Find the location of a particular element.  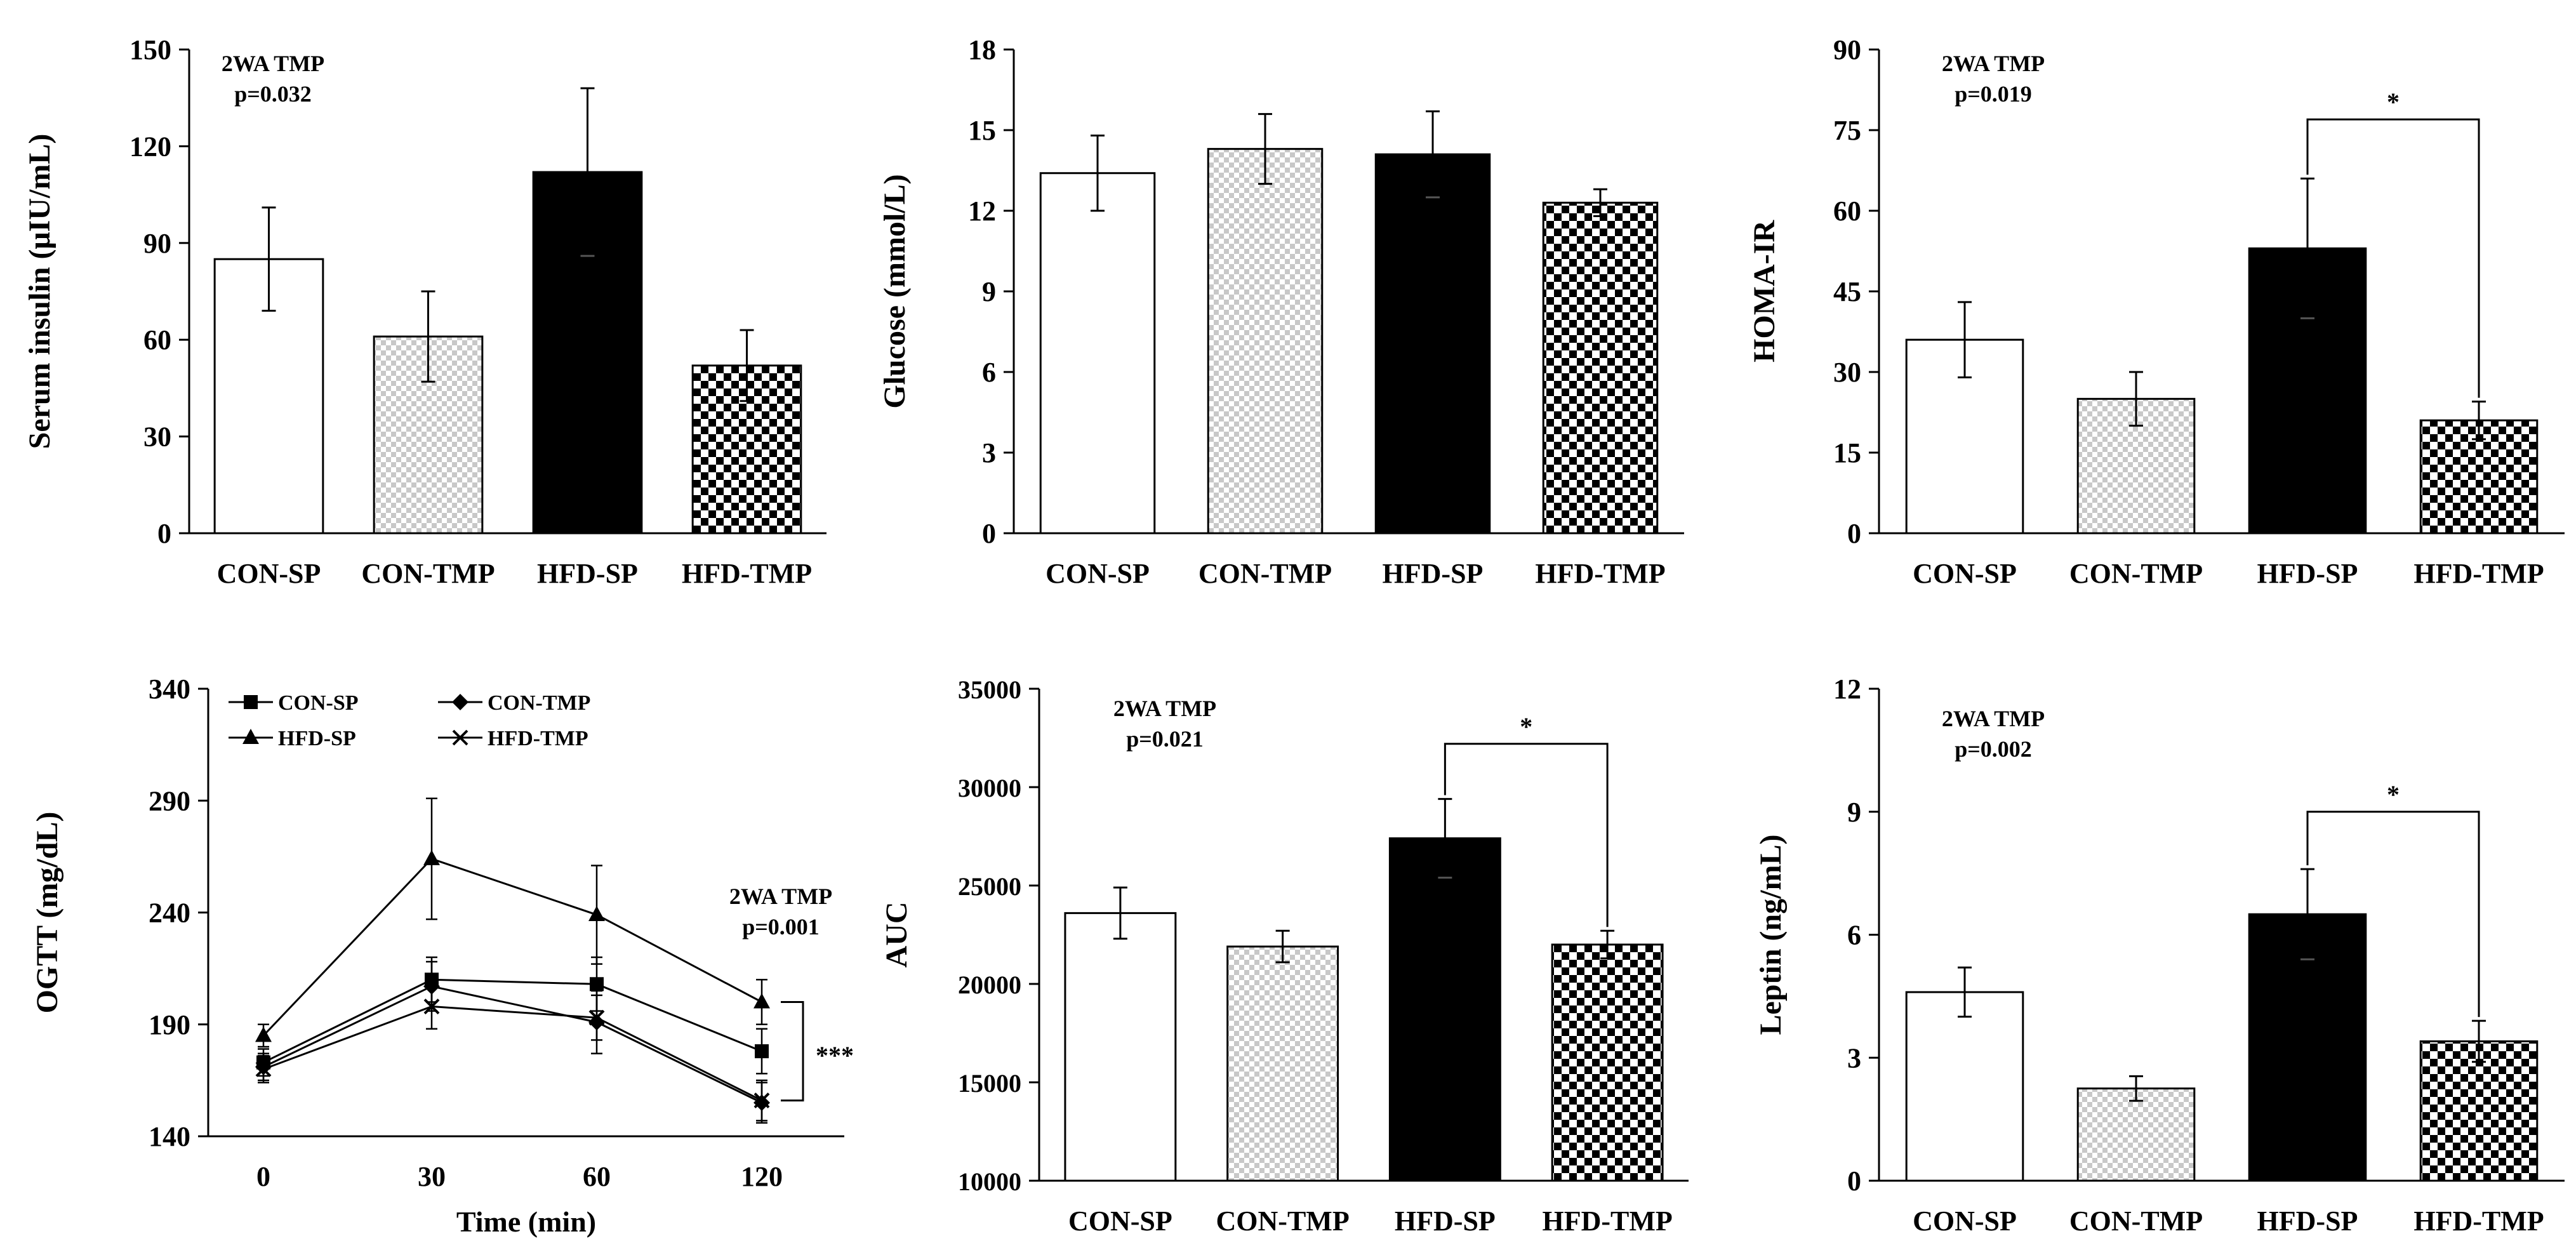

y-tick-label: 30000 is located at coordinates (989, 788).